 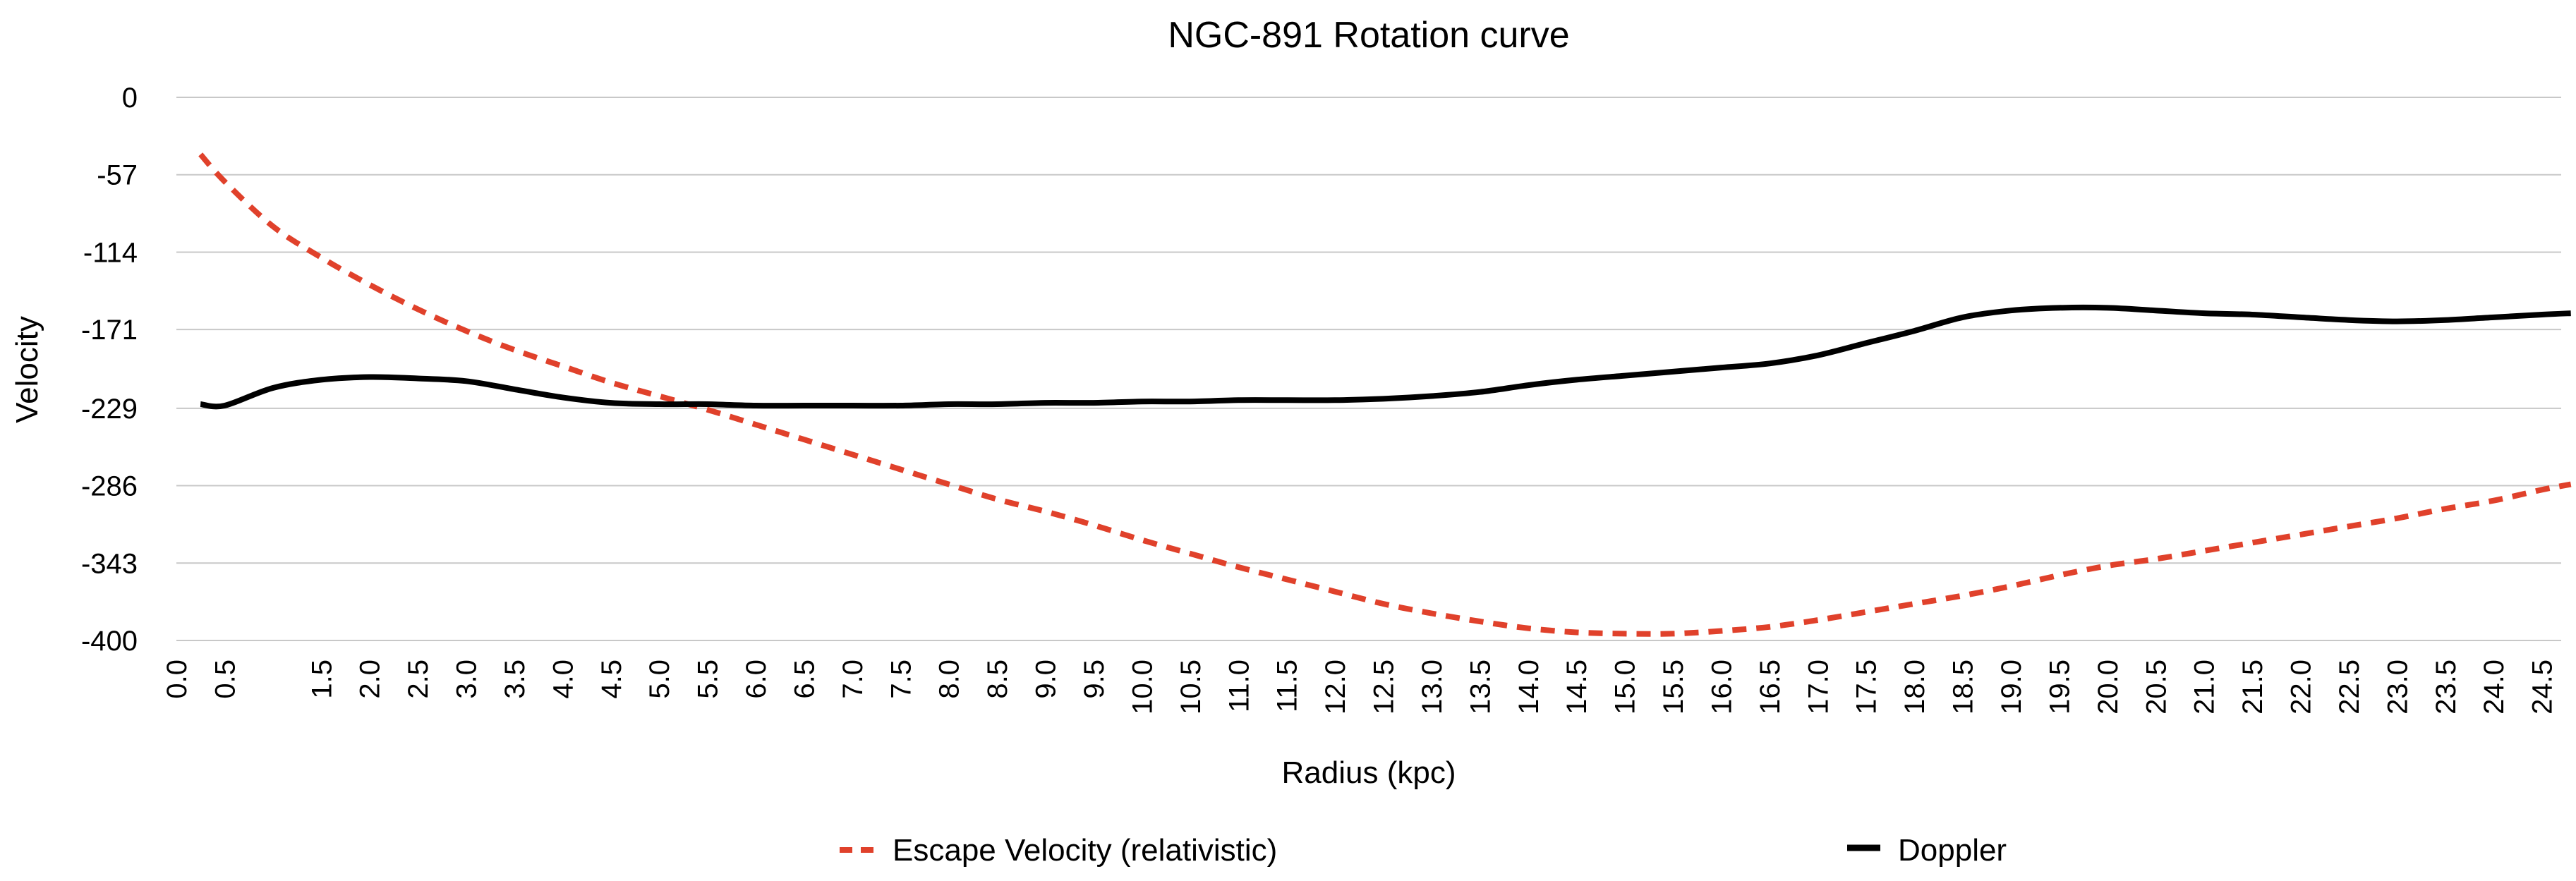 I want to click on x-tick-label: 2.5, so click(x=419, y=679).